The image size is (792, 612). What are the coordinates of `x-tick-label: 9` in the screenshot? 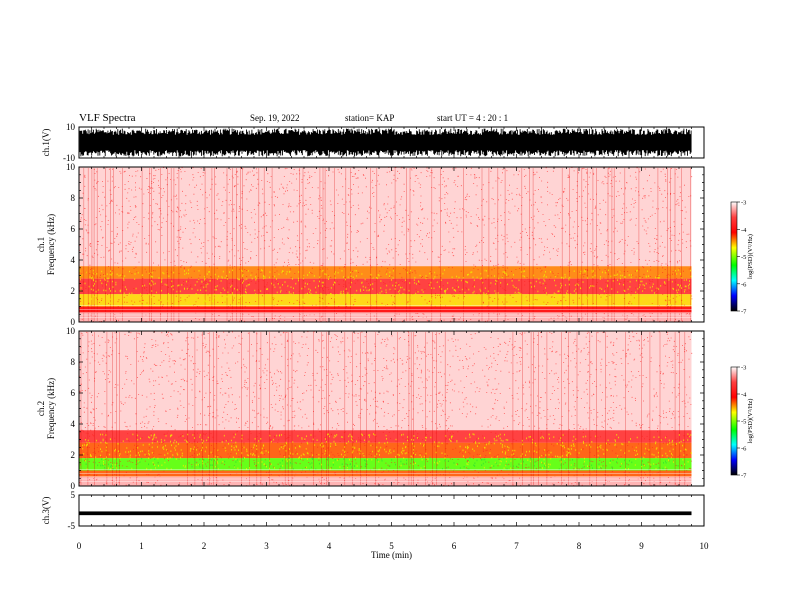 It's located at (641, 546).